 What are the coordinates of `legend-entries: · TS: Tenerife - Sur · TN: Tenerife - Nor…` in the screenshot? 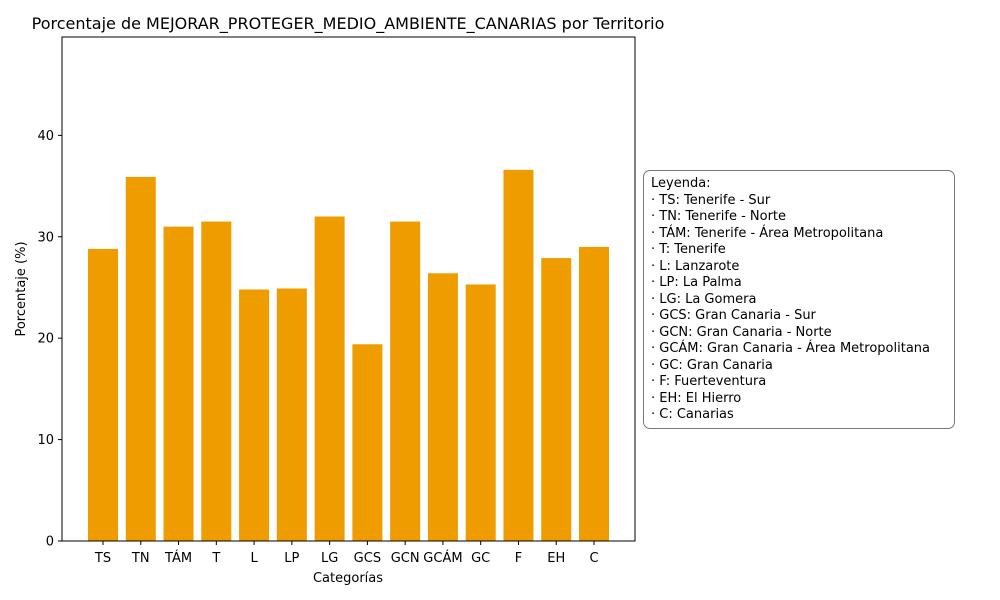 It's located at (799, 308).